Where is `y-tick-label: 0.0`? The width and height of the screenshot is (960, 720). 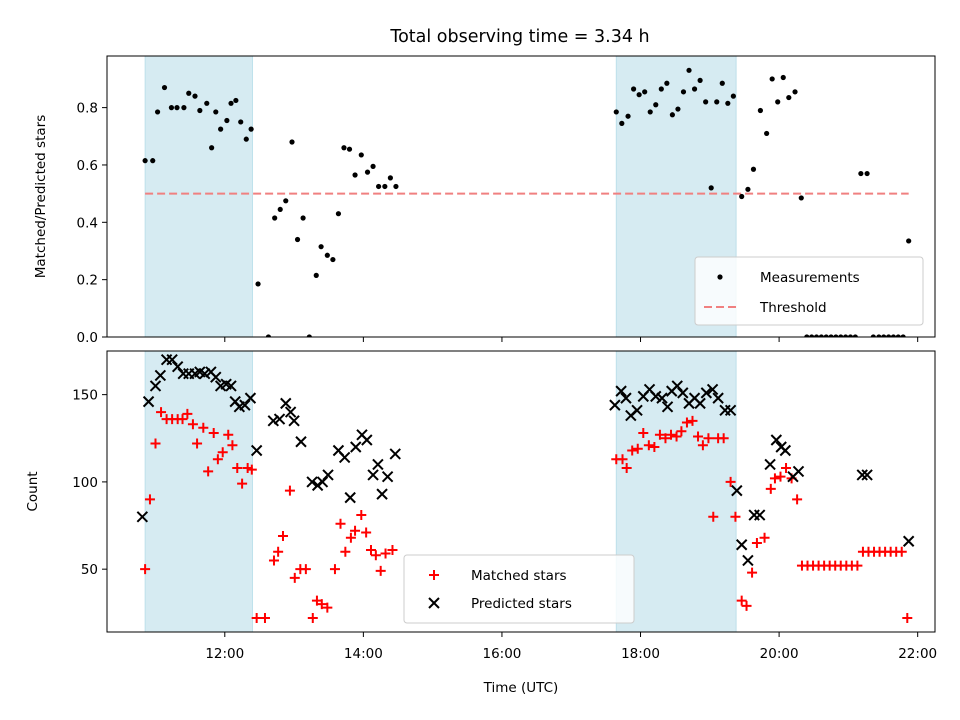 y-tick-label: 0.0 is located at coordinates (87, 338).